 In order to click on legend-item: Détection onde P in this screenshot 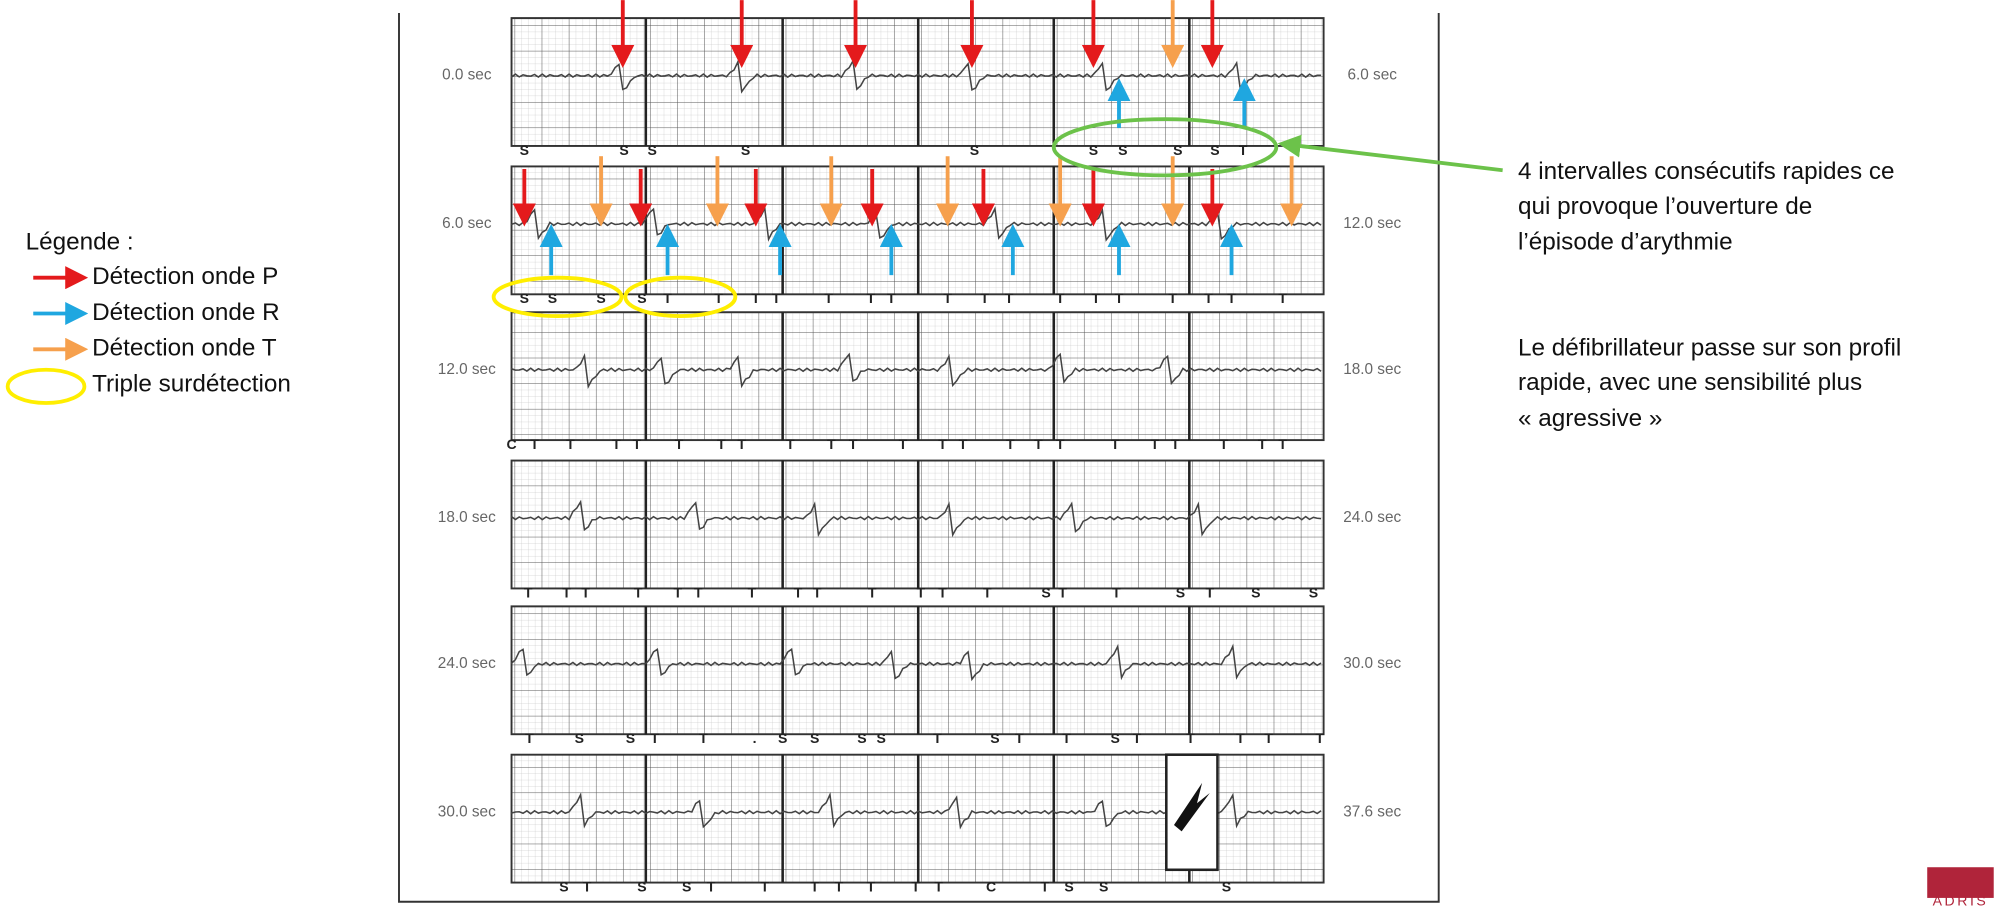, I will do `click(185, 276)`.